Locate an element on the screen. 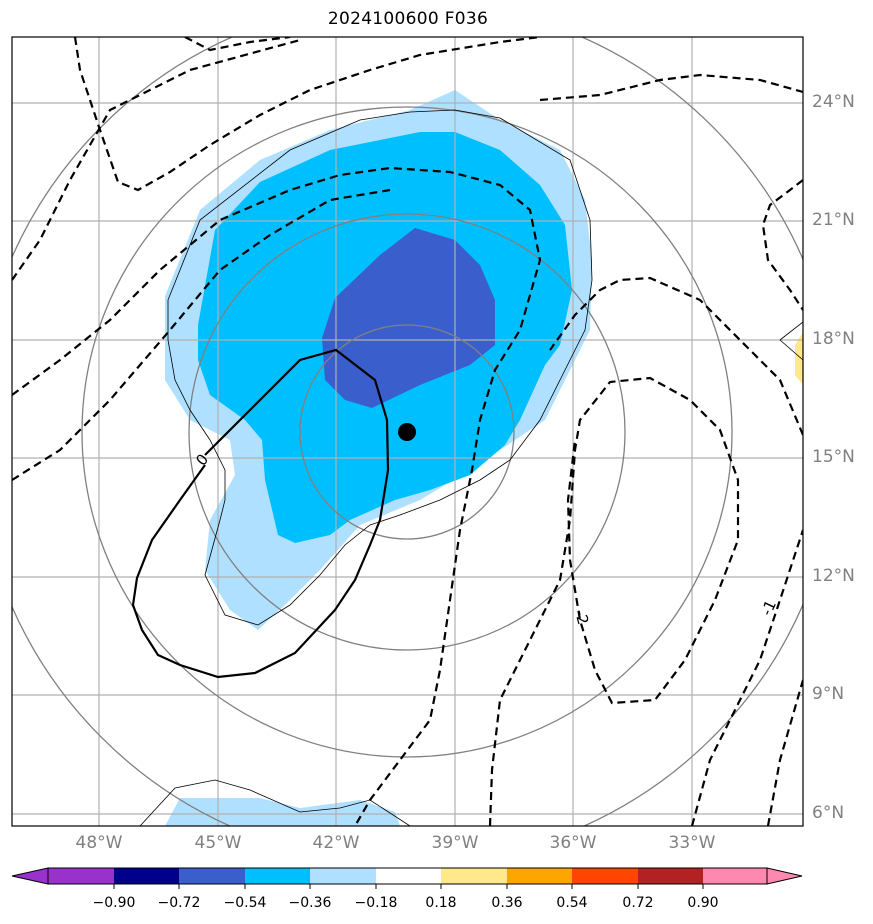 Image resolution: width=873 pixels, height=924 pixels. lon-label-36w: 36°W is located at coordinates (573, 843).